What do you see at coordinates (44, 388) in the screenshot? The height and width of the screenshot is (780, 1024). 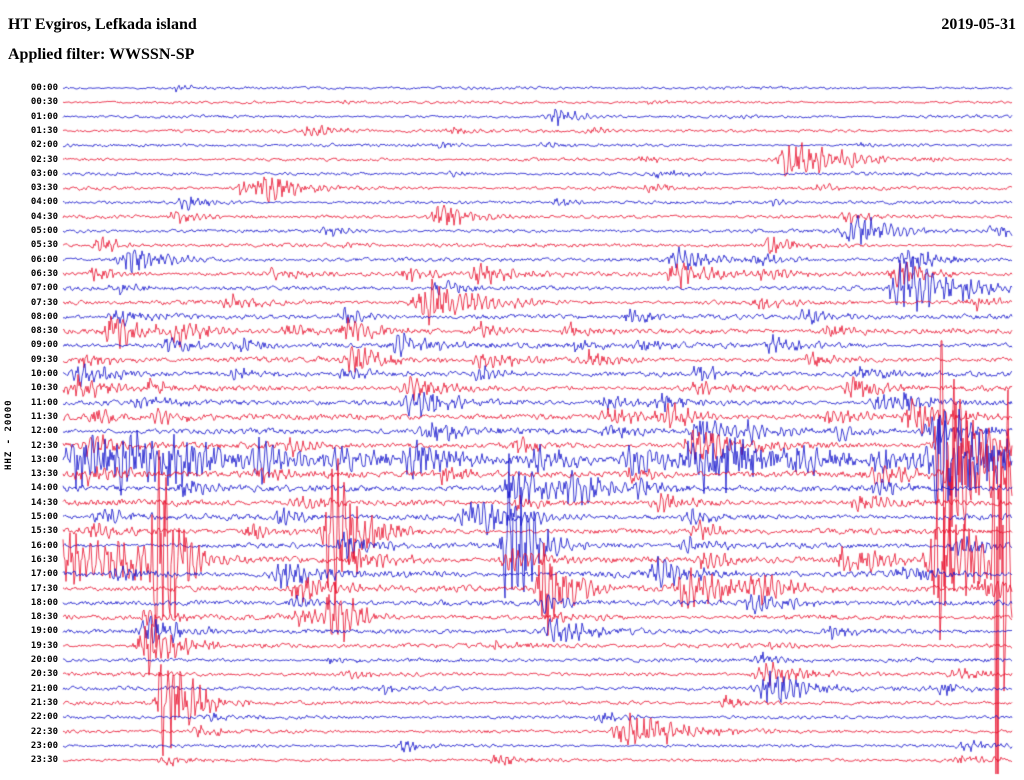 I see `time-label: 10:30` at bounding box center [44, 388].